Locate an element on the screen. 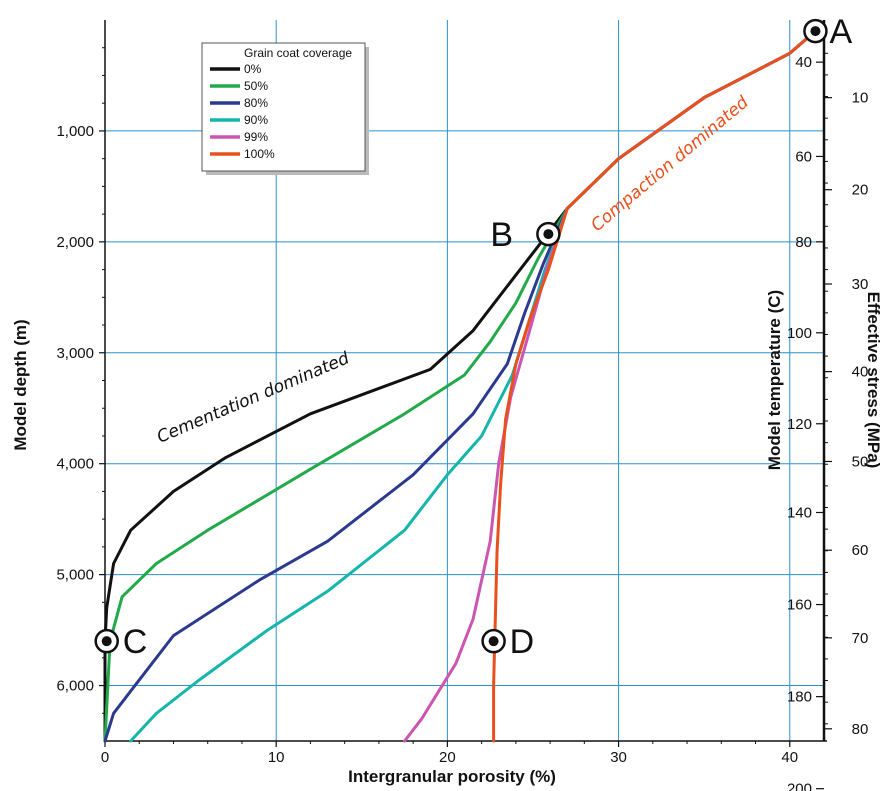  temperature-tick-label: 160 is located at coordinates (799, 605).